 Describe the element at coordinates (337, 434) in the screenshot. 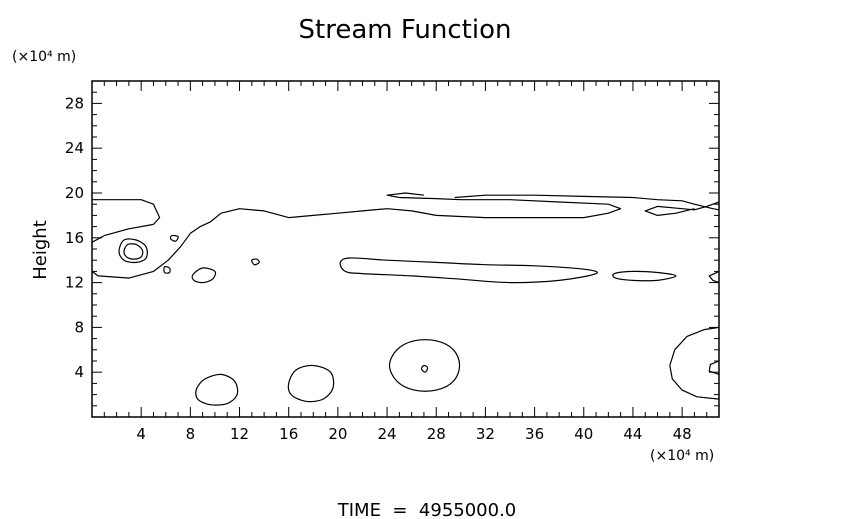

I see `x-tick-label: 20` at that location.